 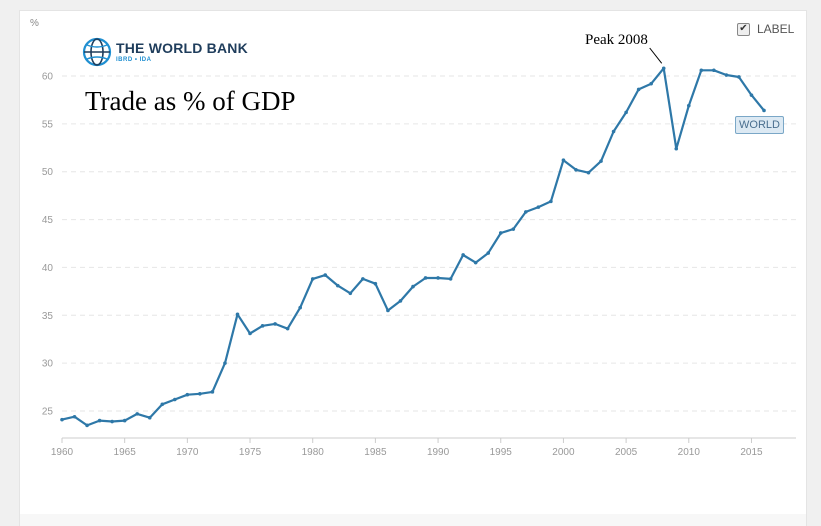 I want to click on data-point-2010, so click(x=688, y=105).